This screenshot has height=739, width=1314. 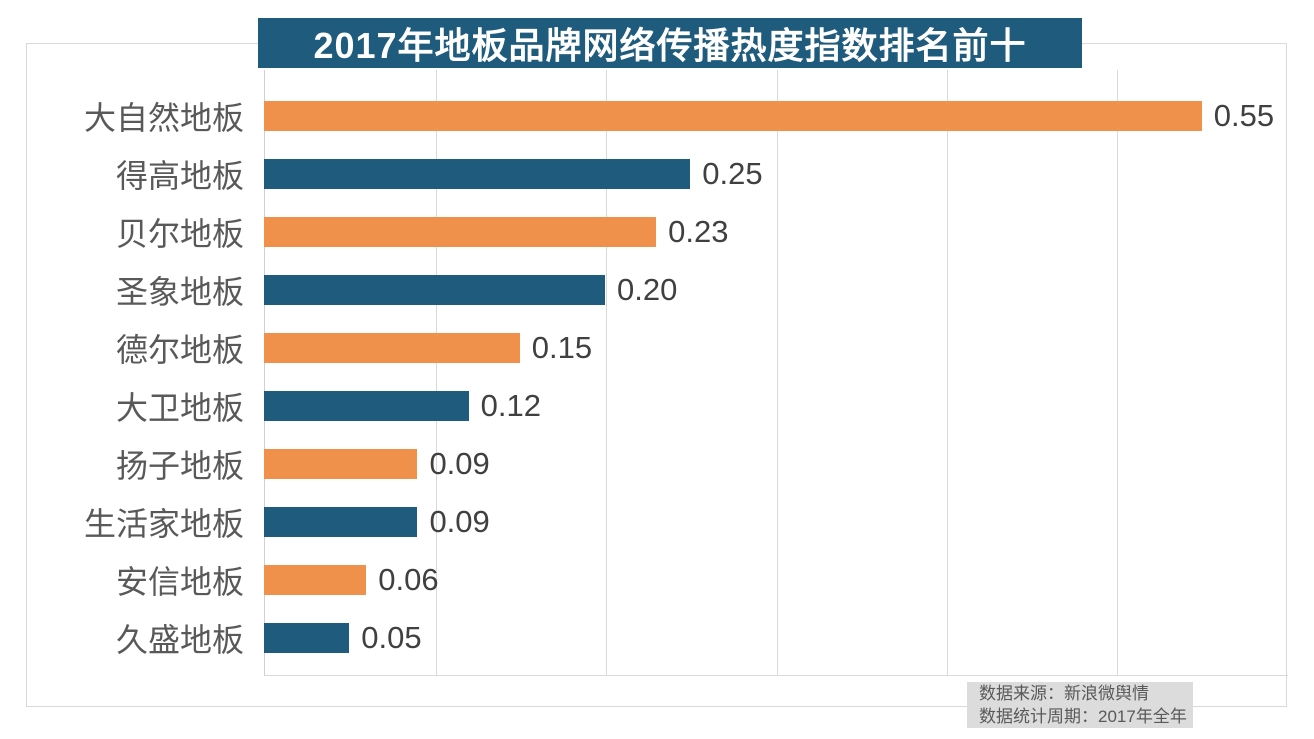 I want to click on bar-track: 0.23, so click(x=775, y=231).